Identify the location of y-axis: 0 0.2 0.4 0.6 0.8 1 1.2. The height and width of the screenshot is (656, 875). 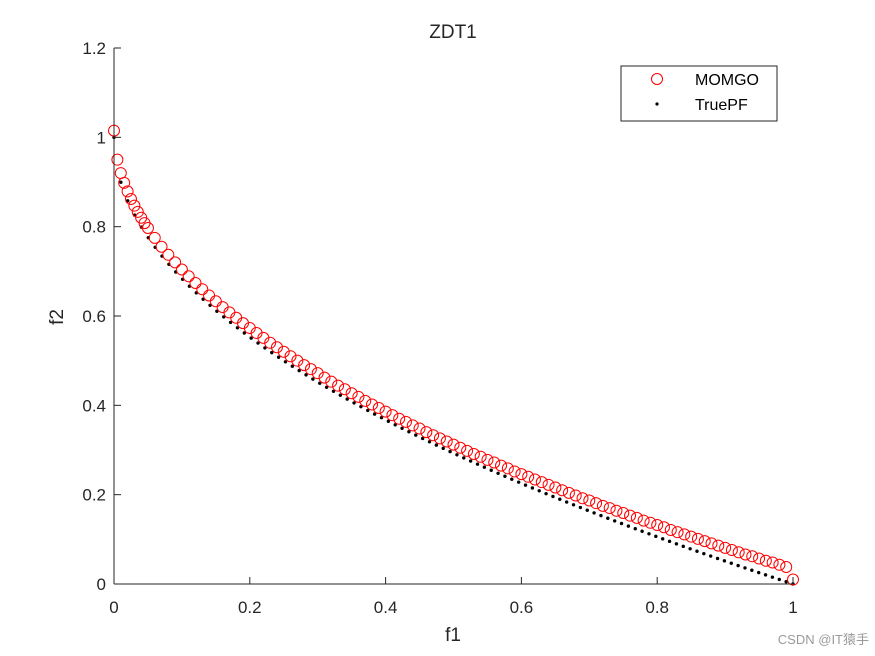
(101, 316).